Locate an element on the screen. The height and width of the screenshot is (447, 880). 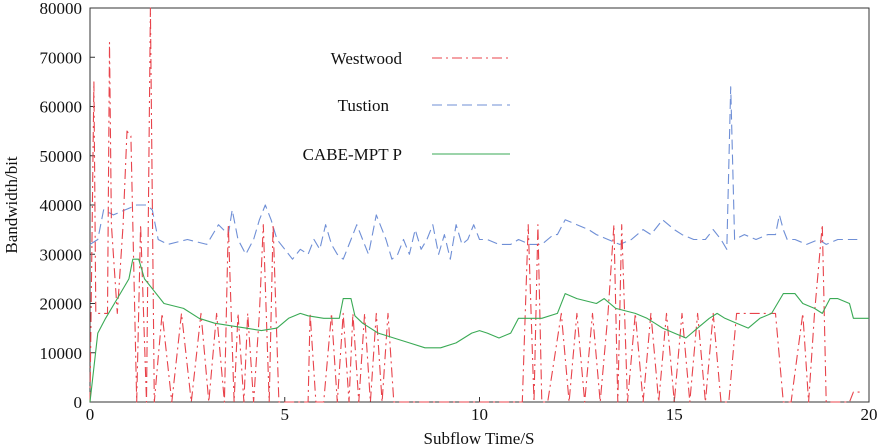
x-tick-label: 15 is located at coordinates (674, 414).